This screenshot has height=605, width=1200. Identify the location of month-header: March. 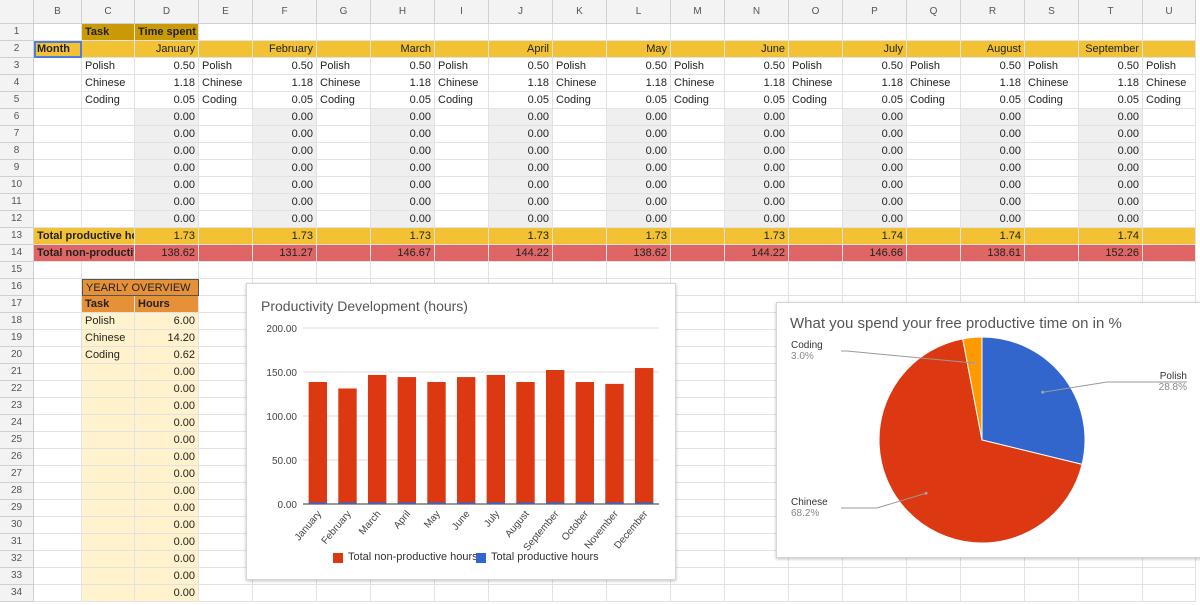
(403, 49).